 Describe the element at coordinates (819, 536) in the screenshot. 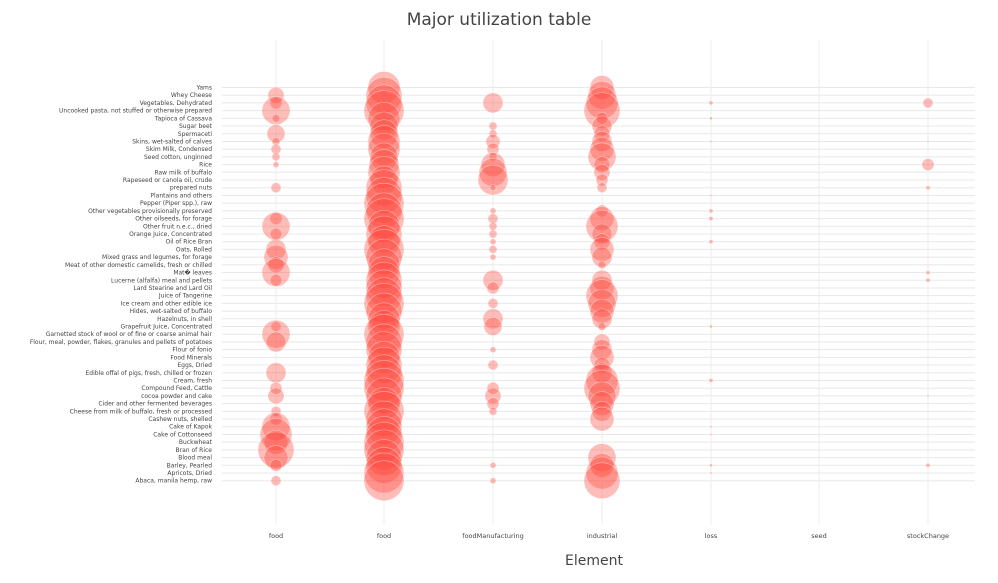

I see `x-tick-label: seed` at that location.